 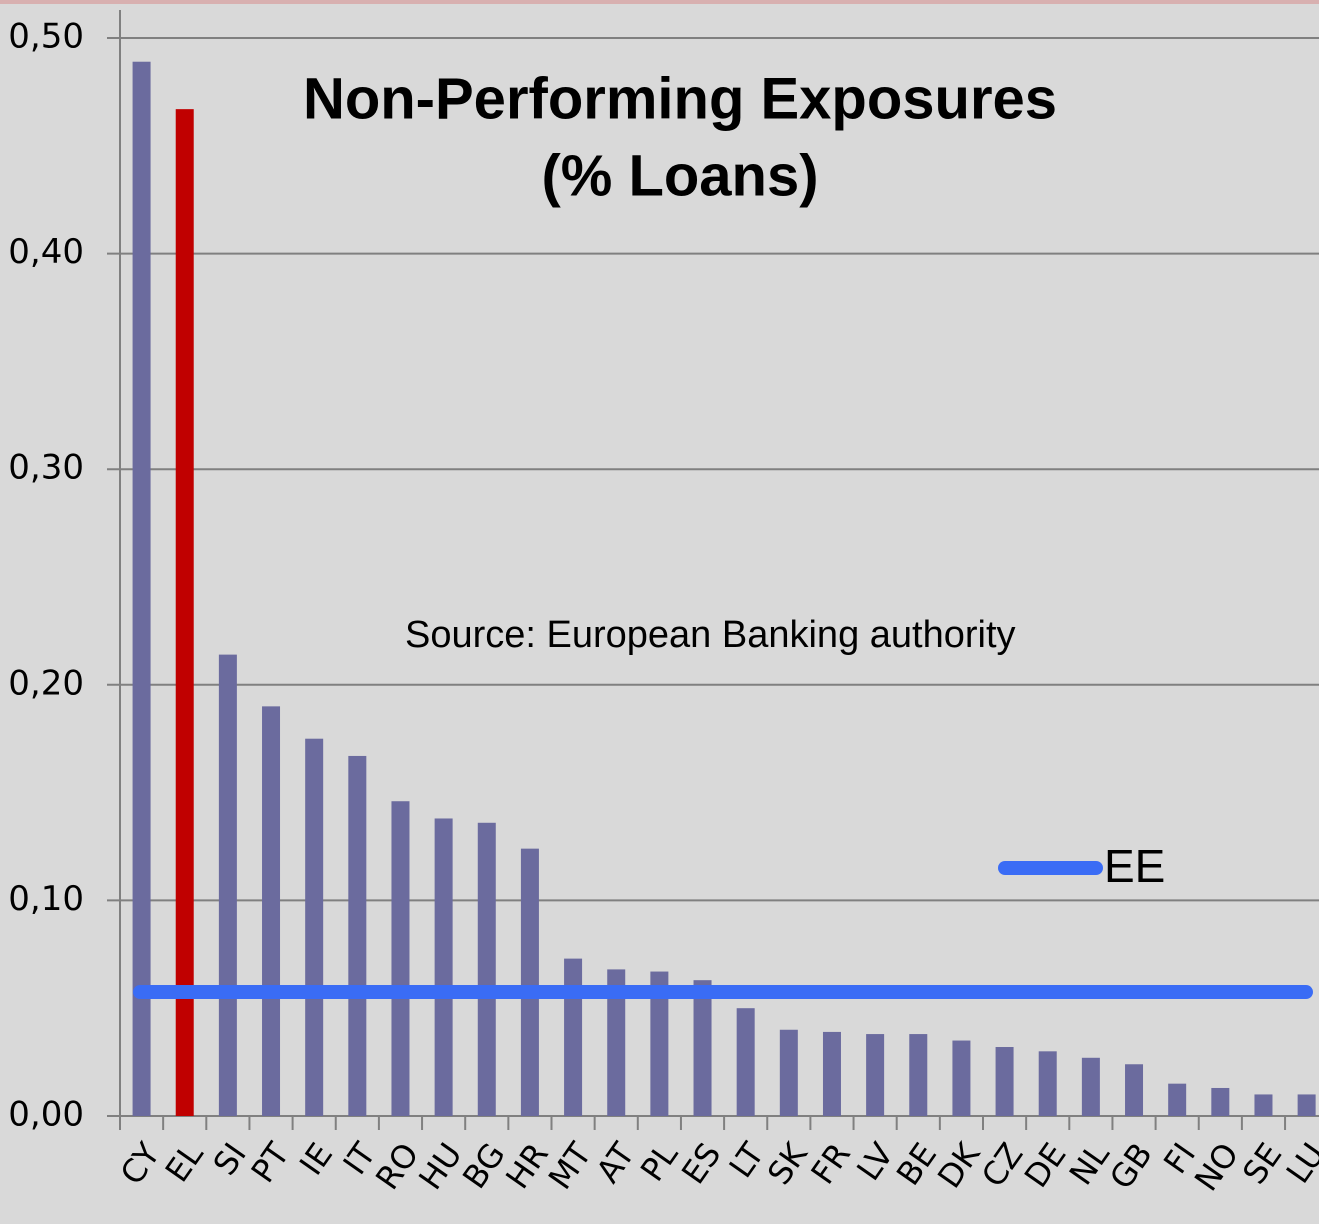 What do you see at coordinates (679, 175) in the screenshot?
I see `chart-title: (% Loans)` at bounding box center [679, 175].